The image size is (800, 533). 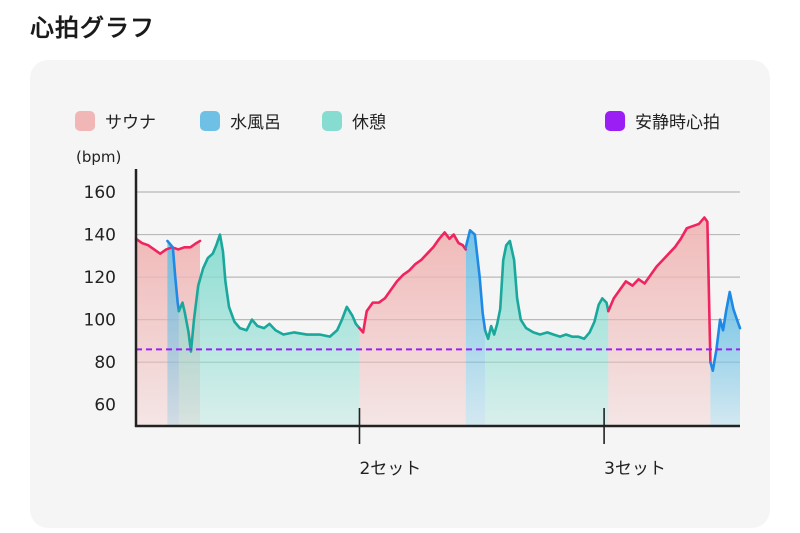 I want to click on set-marker-label-3: 3セット, so click(x=635, y=469).